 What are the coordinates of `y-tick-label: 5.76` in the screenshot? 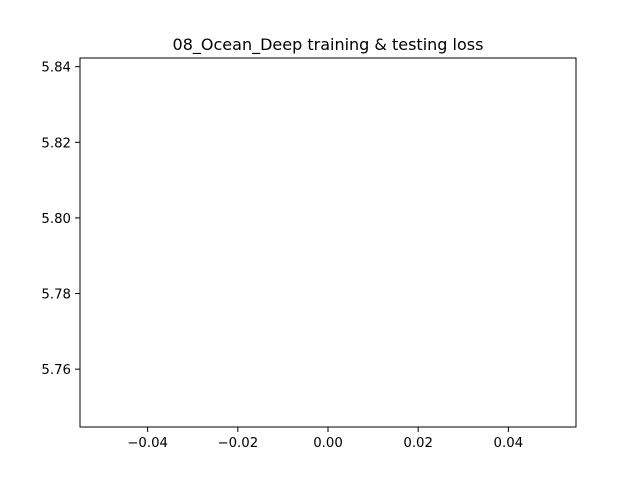 It's located at (56, 370).